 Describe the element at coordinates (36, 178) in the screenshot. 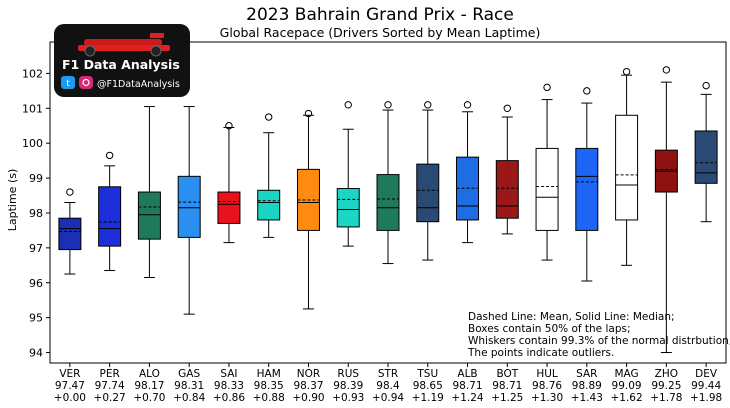

I see `y-tick-label: 99` at that location.